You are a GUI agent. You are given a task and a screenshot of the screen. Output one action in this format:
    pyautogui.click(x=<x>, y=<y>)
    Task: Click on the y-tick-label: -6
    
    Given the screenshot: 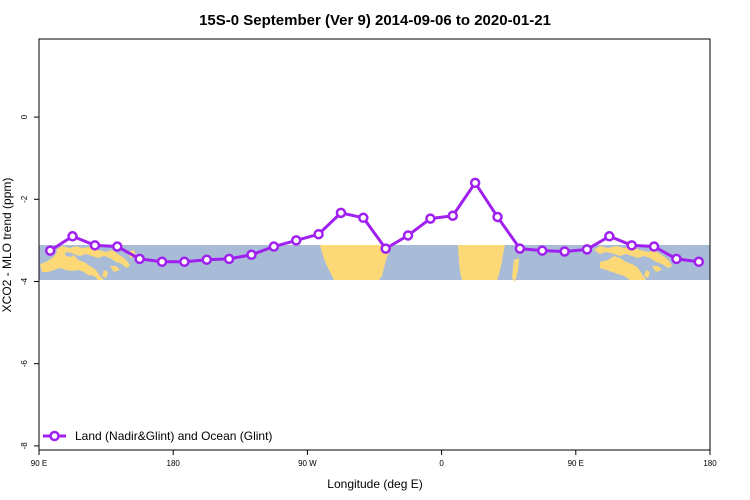 What is the action you would take?
    pyautogui.click(x=24, y=364)
    